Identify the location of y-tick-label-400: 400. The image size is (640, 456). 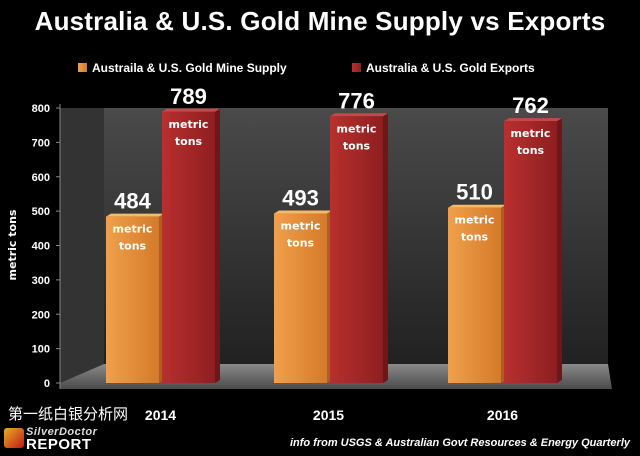
(41, 247).